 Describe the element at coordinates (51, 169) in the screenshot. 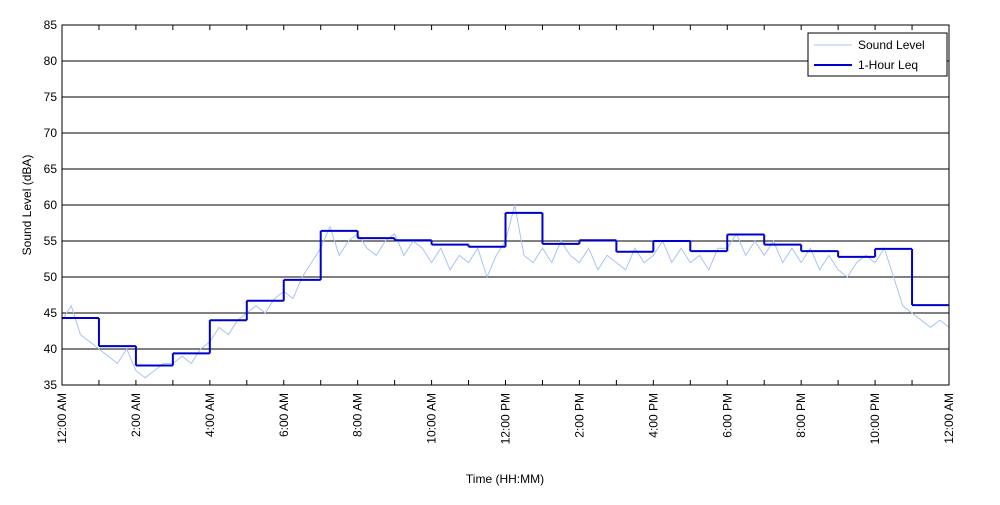

I see `y-tick-label: 65` at that location.